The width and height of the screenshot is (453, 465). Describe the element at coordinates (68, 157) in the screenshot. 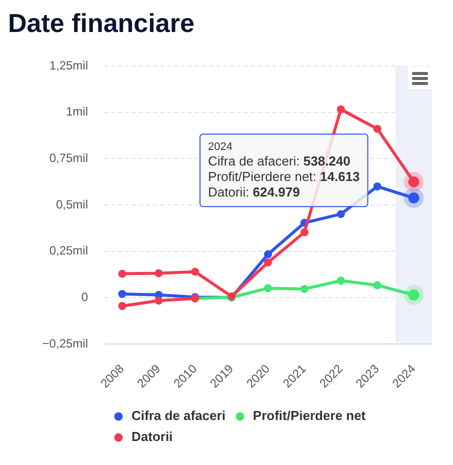

I see `y-tick-label: 0,75mil` at that location.